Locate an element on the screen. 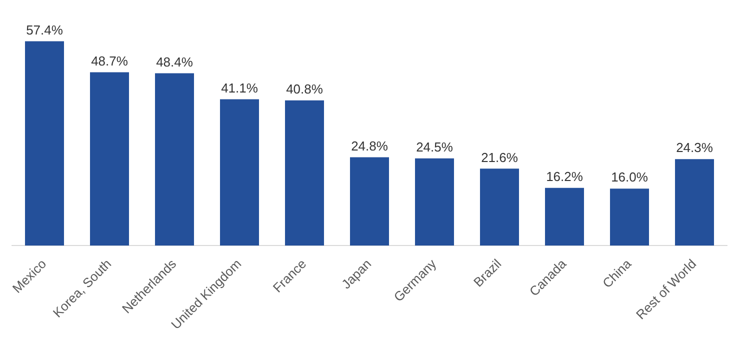  data-label: 41.1% is located at coordinates (239, 88).